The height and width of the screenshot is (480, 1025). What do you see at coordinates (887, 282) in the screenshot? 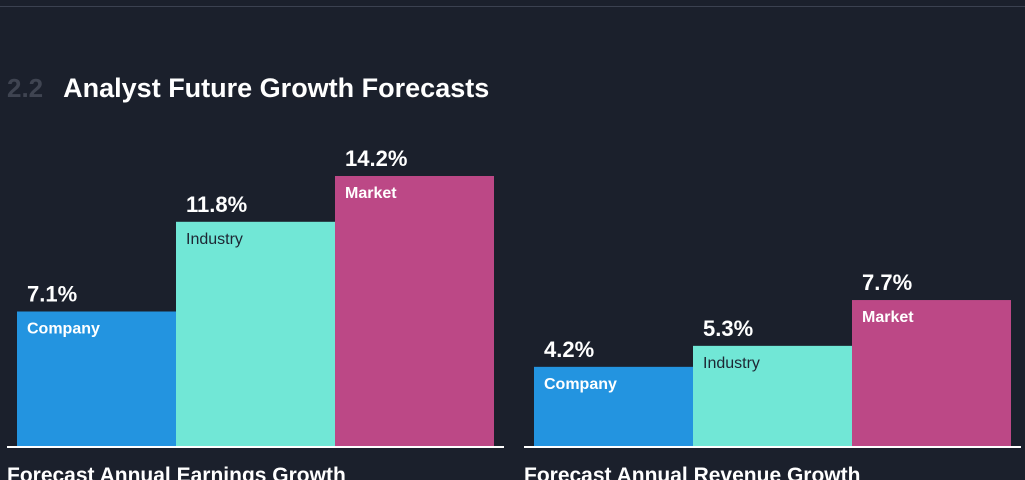
I see `bar-value-label-market: 7.7%` at bounding box center [887, 282].